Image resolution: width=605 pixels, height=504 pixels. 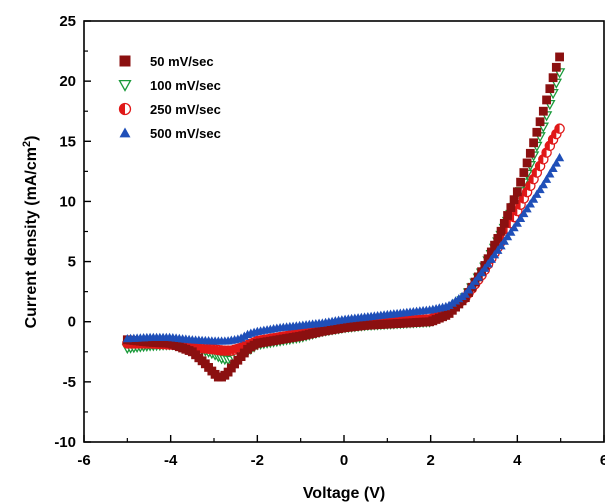 What do you see at coordinates (67, 81) in the screenshot?
I see `y-tick-label: 20` at bounding box center [67, 81].